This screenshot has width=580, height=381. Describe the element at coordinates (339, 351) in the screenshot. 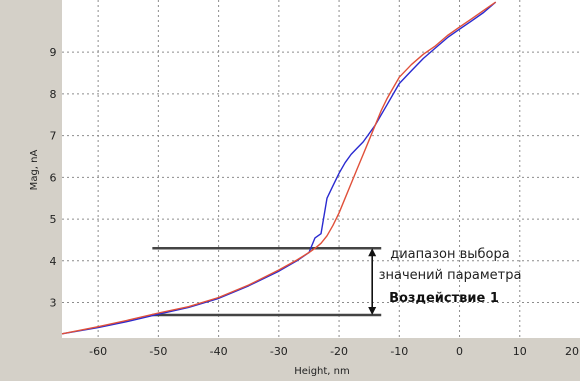

I see `x-tick-label: -20` at that location.